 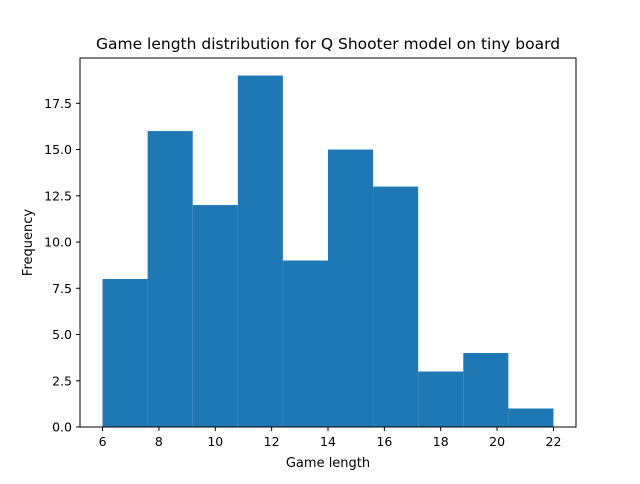 I want to click on x-tick-label: 22, so click(x=554, y=441).